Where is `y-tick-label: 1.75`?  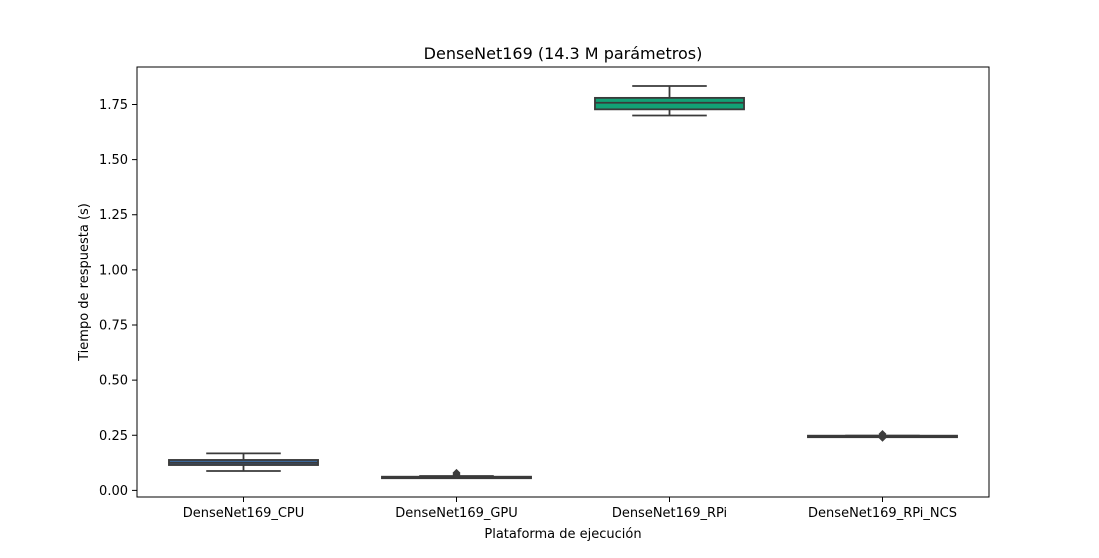 y-tick-label: 1.75 is located at coordinates (113, 105).